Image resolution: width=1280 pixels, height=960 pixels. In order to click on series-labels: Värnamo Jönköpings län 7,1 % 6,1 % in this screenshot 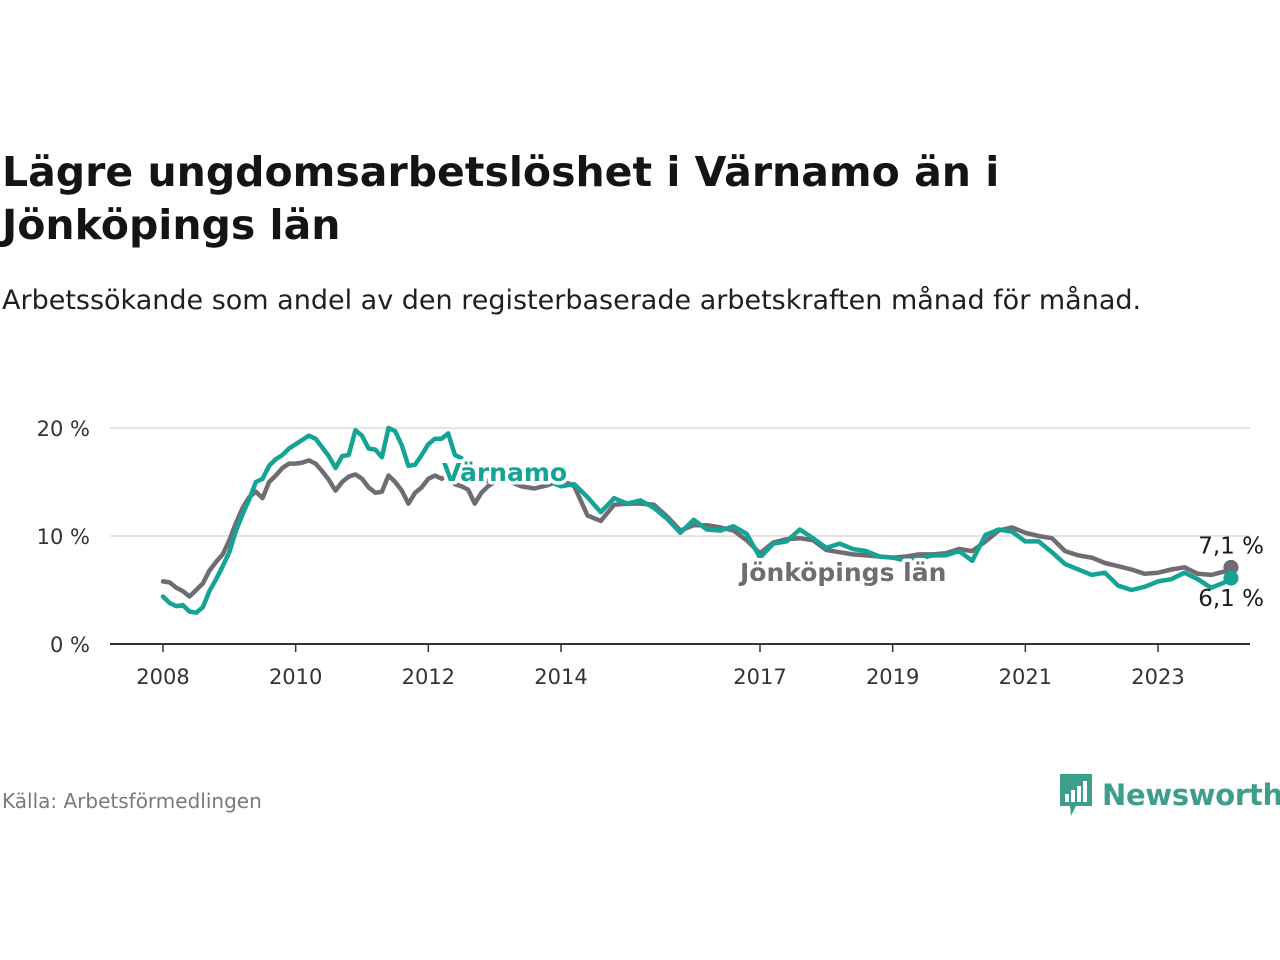, I will do `click(851, 534)`.